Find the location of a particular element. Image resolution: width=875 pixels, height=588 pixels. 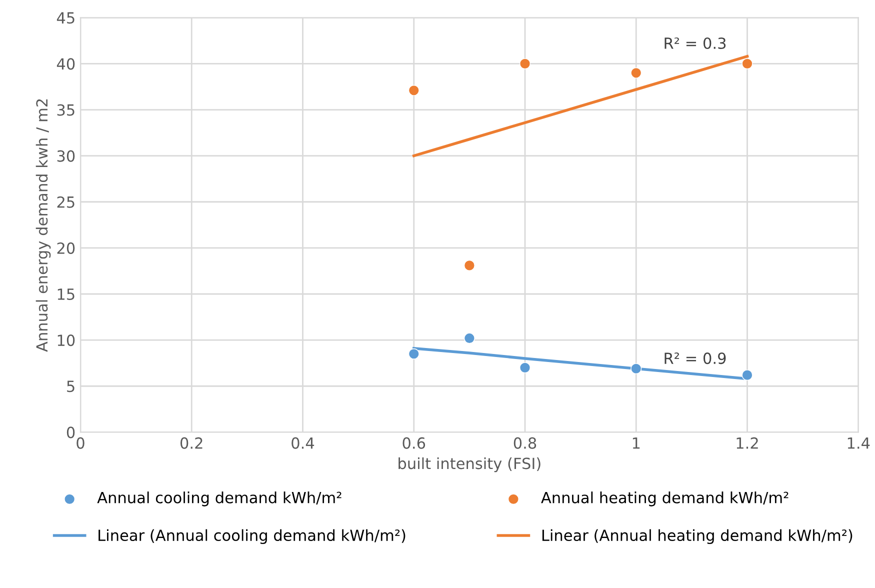

x-tick-label: 0.4 is located at coordinates (303, 443).